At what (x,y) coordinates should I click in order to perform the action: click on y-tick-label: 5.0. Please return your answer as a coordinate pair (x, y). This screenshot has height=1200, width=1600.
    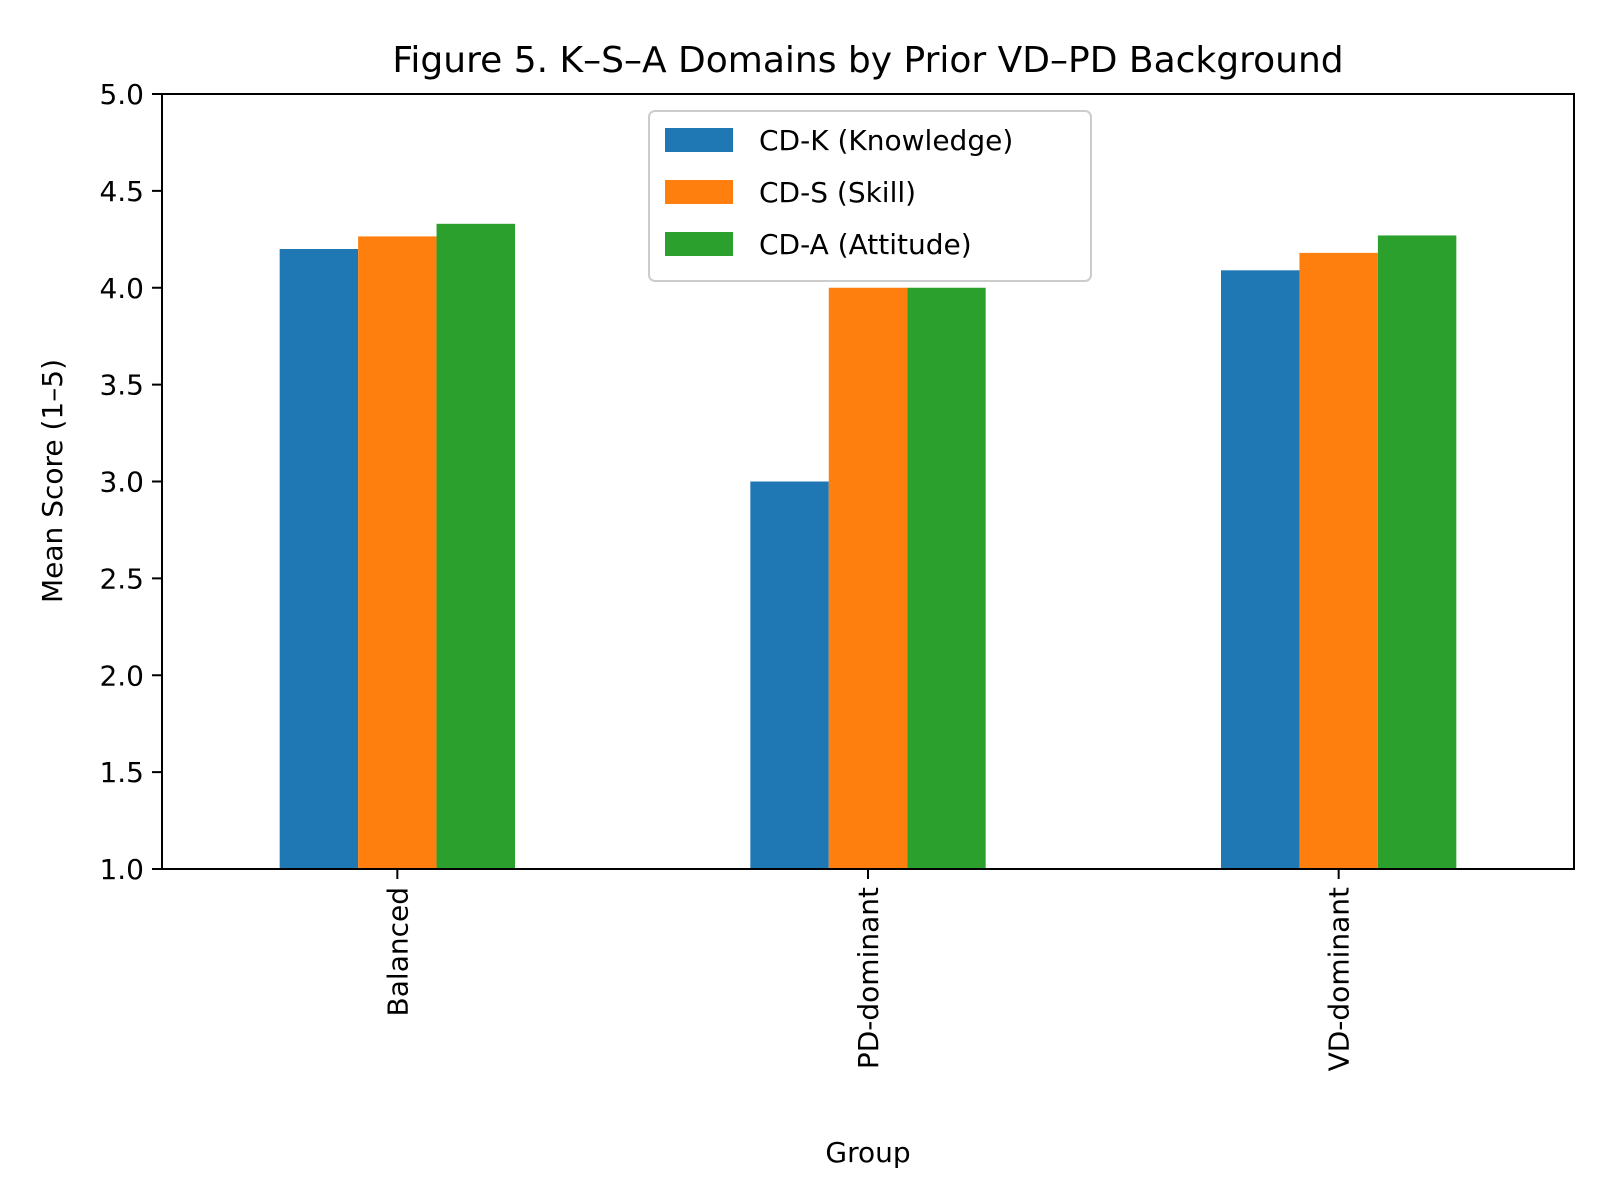
    Looking at the image, I should click on (121, 94).